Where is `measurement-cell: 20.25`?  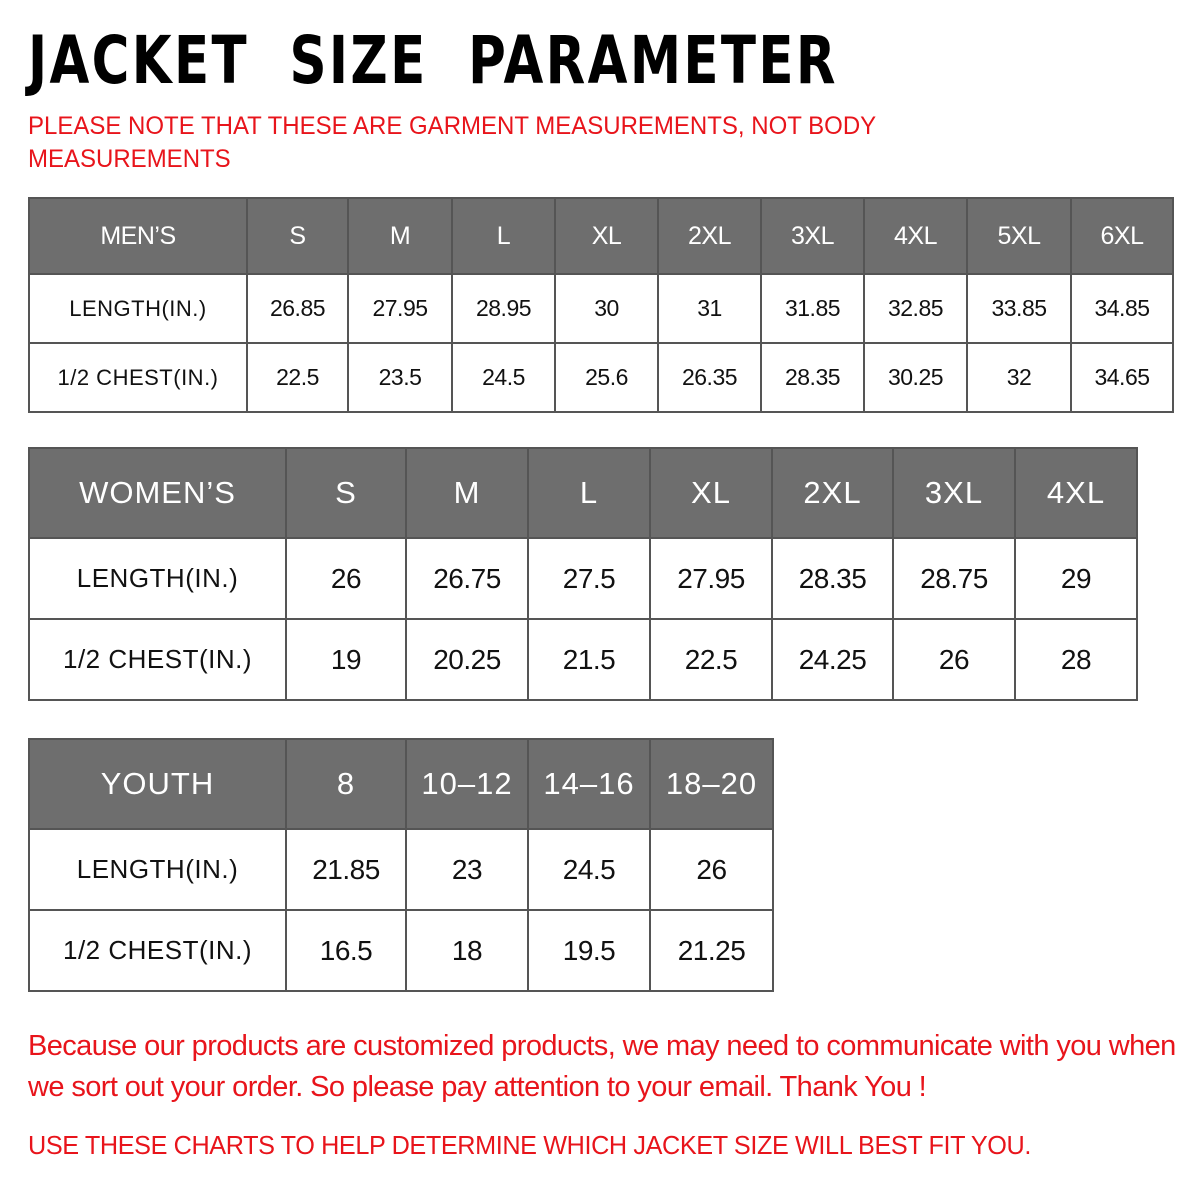
measurement-cell: 20.25 is located at coordinates (467, 659).